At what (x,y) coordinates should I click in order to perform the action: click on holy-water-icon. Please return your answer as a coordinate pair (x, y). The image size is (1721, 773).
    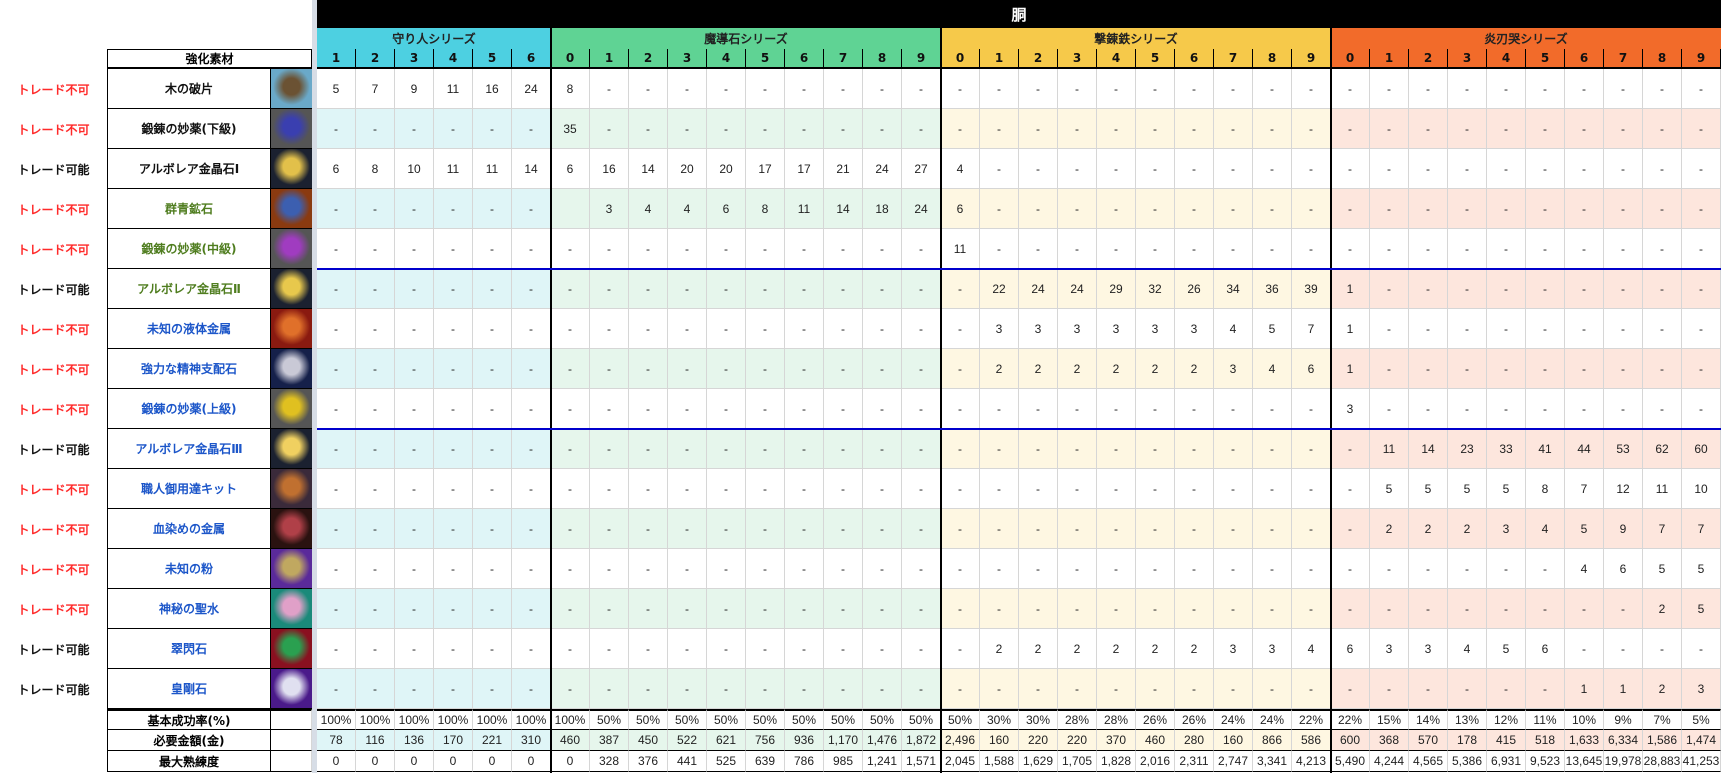
    Looking at the image, I should click on (291, 609).